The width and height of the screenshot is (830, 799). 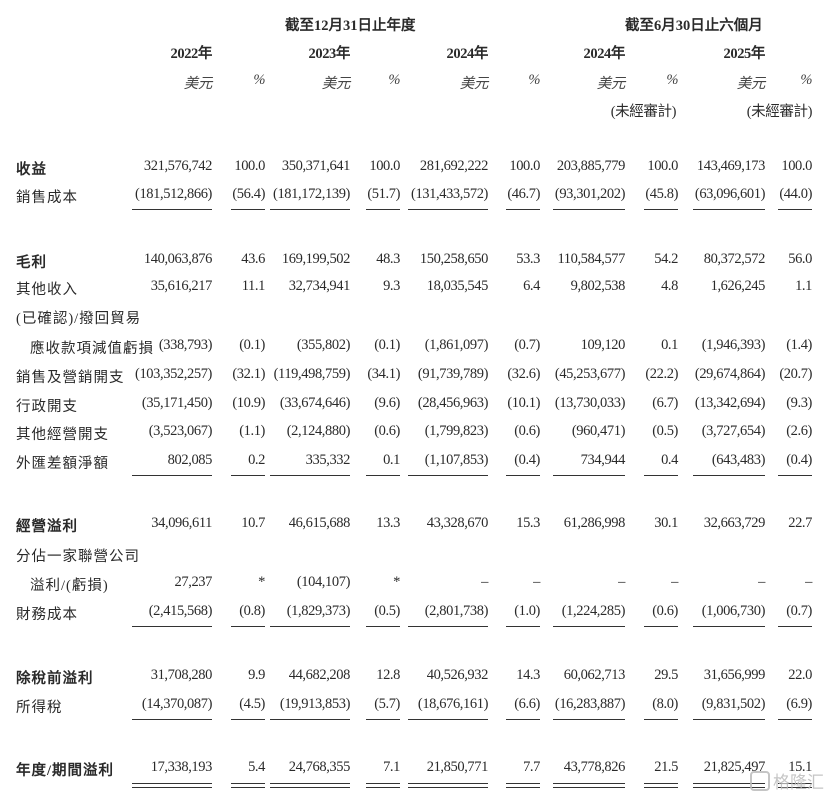 What do you see at coordinates (733, 345) in the screenshot?
I see `amount-cell: (1,946,393)` at bounding box center [733, 345].